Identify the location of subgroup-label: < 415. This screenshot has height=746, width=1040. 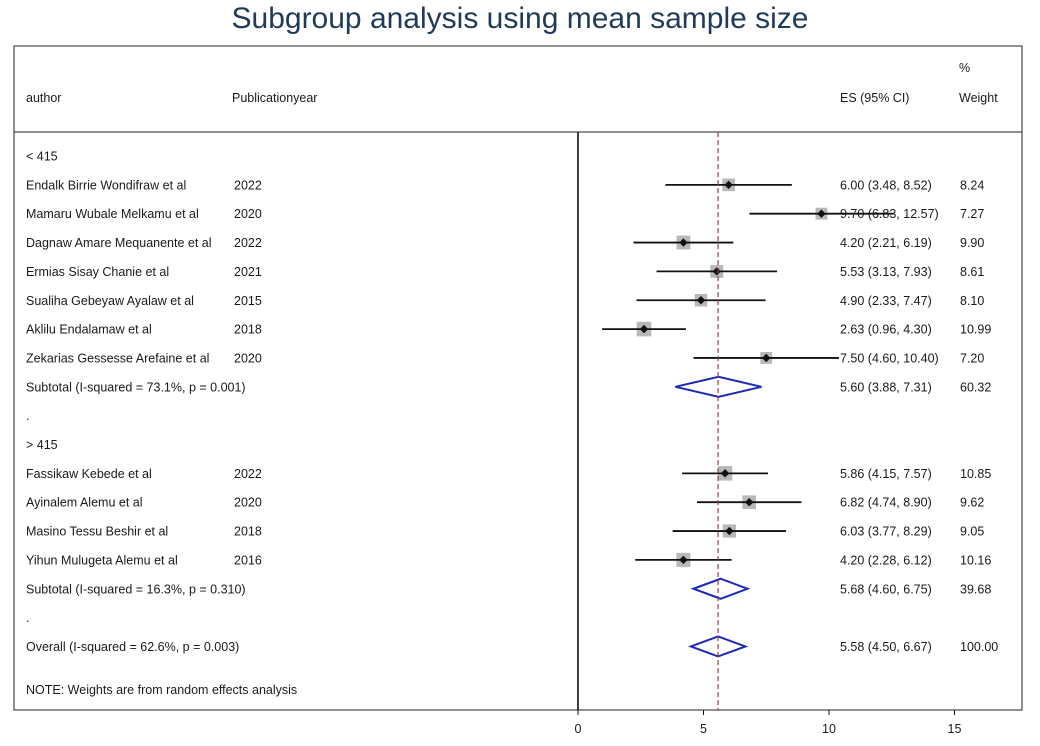
(42, 157).